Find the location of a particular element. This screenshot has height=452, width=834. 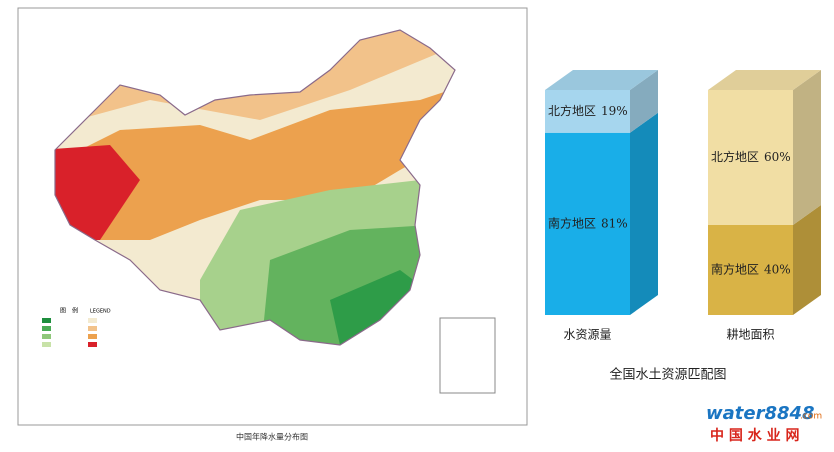

watermark-domain: .com is located at coordinates (811, 417).